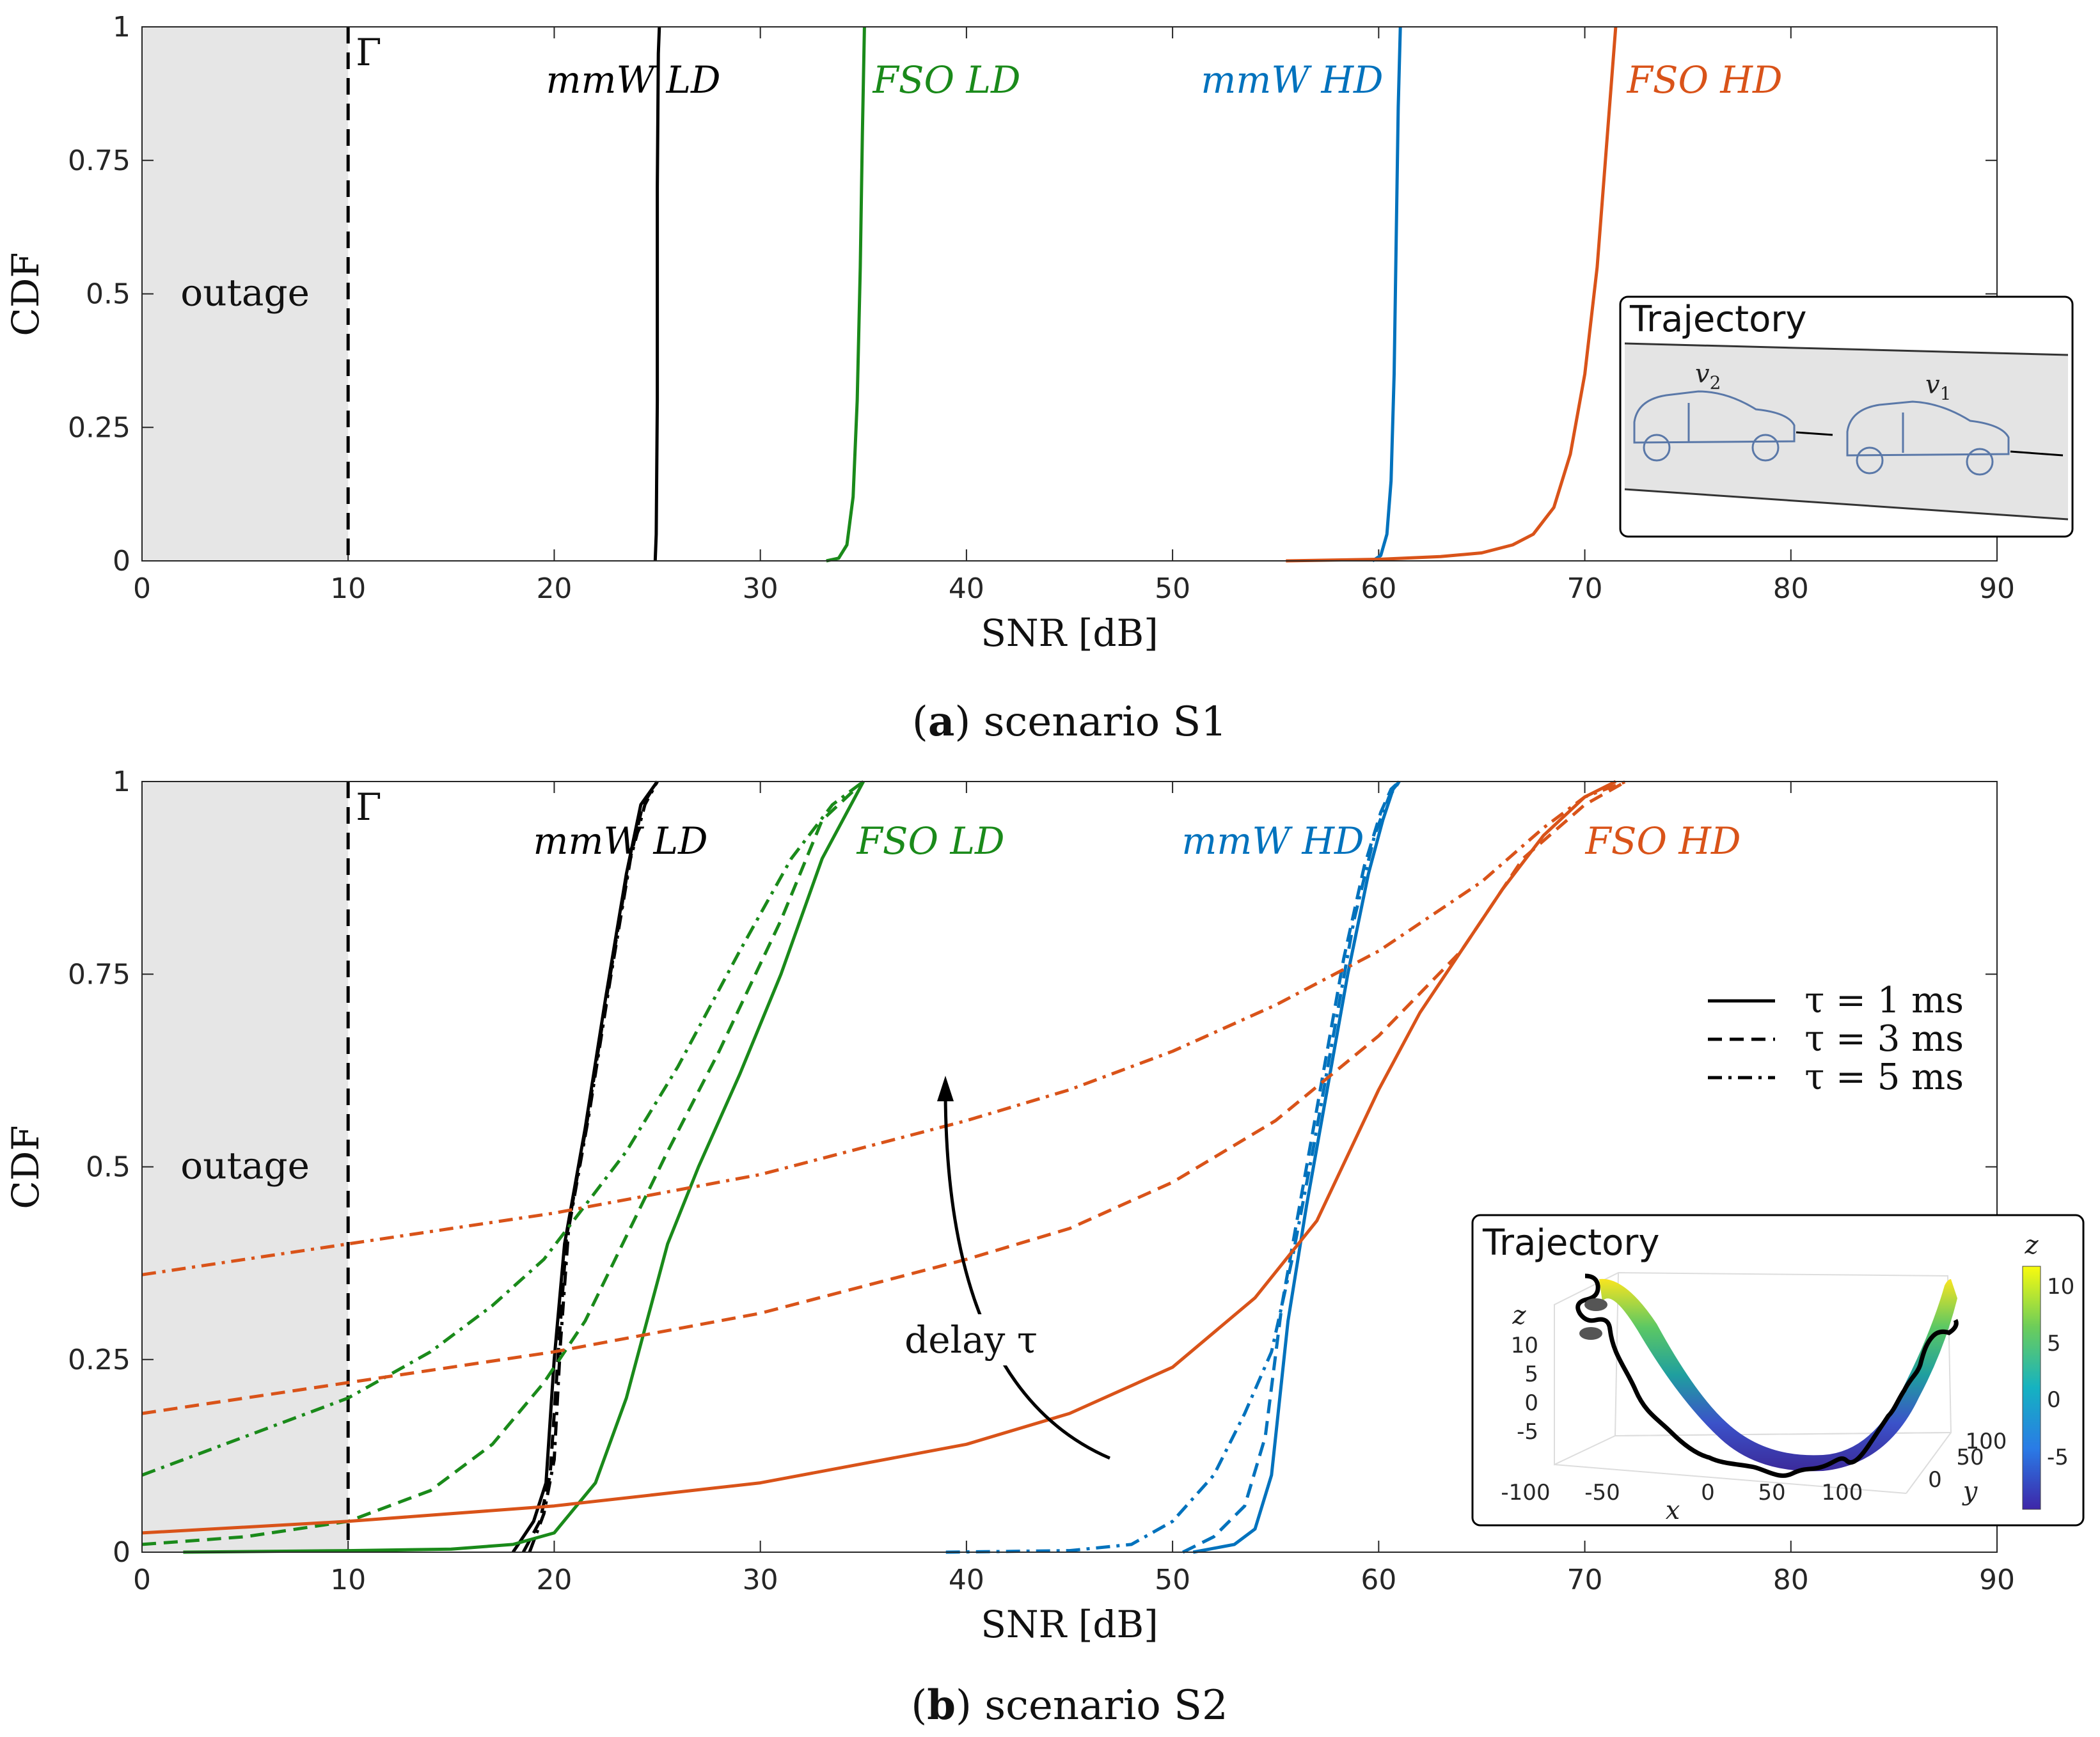  Describe the element at coordinates (1292, 80) in the screenshot. I see `label-mmw-hd-a: mmW HD` at that location.